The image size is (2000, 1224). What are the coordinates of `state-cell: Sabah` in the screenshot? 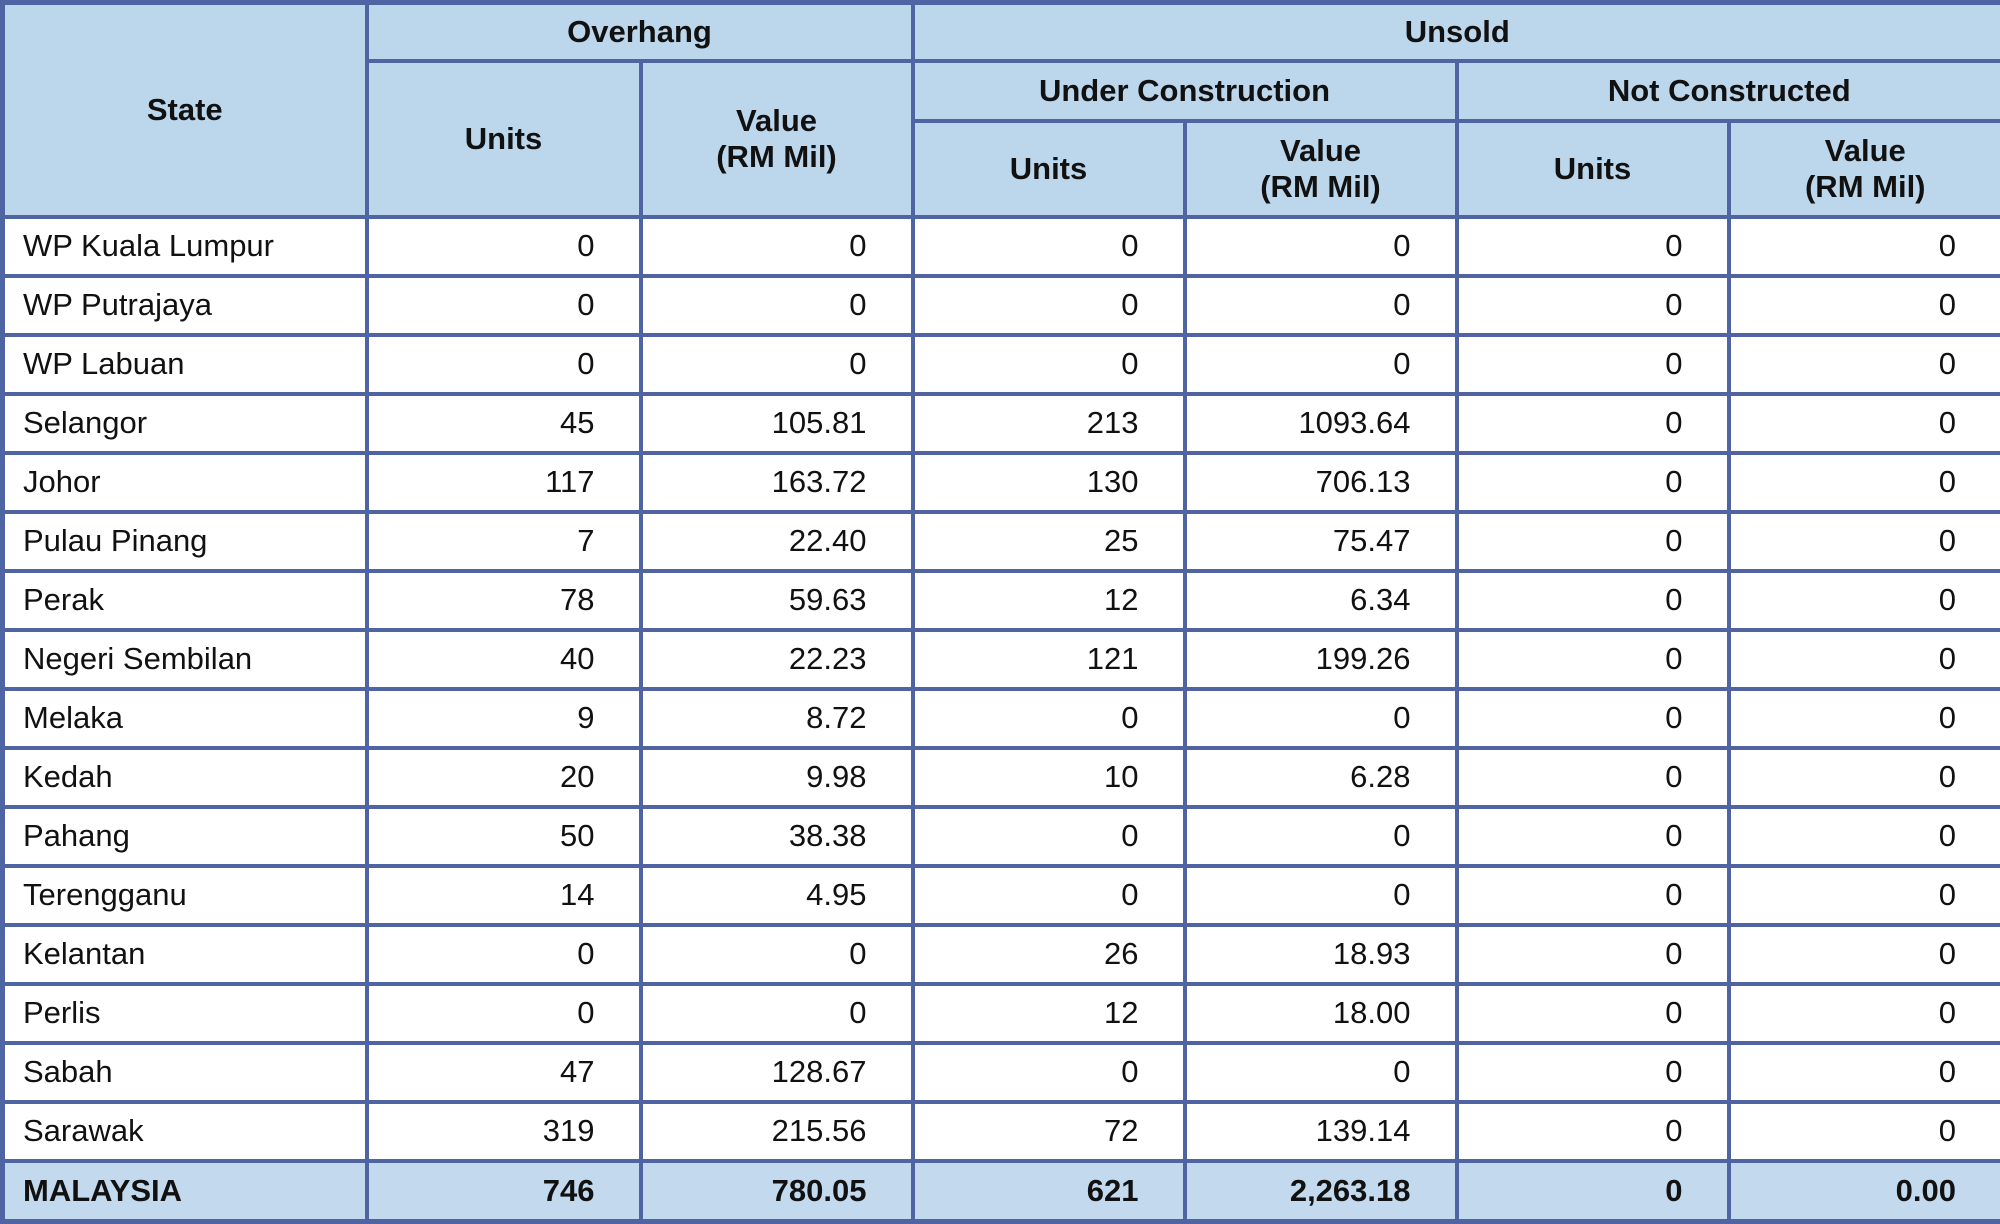 It's located at (185, 1072).